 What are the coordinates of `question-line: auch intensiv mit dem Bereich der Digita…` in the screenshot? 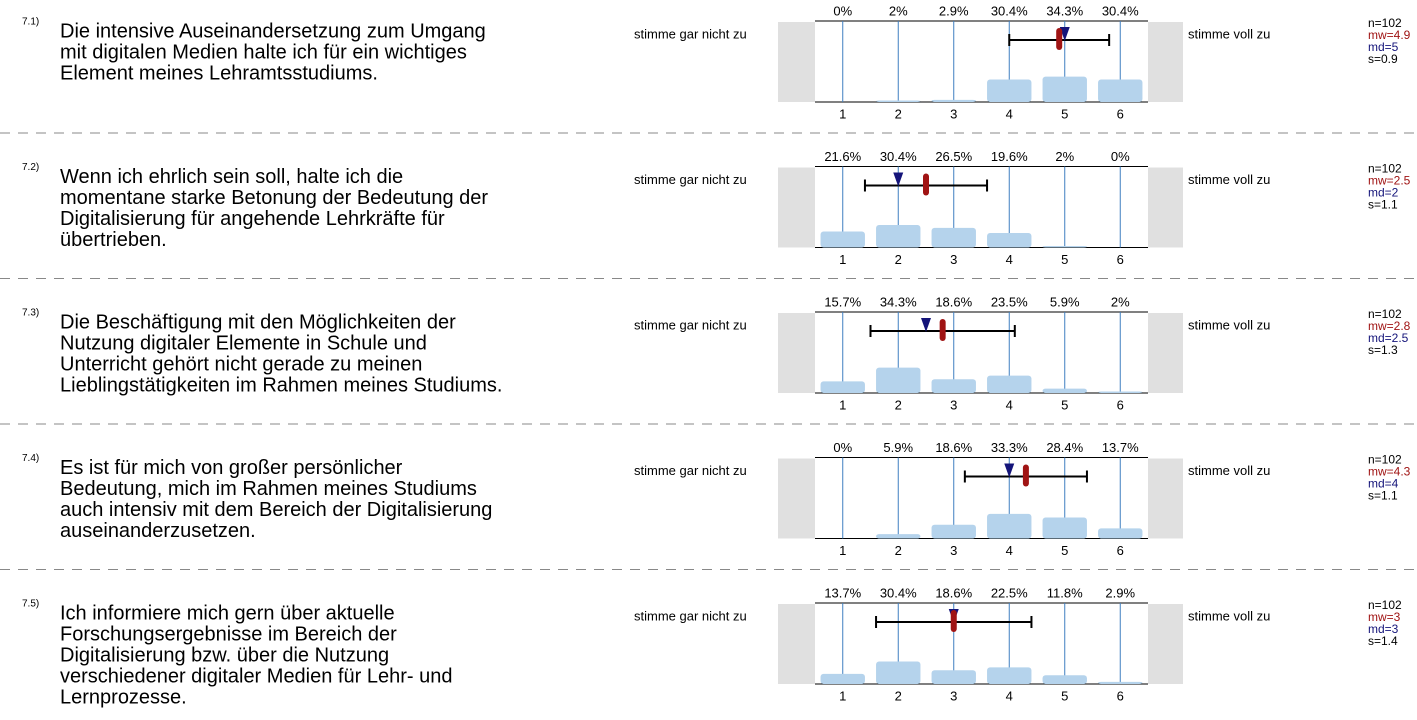 It's located at (276, 510).